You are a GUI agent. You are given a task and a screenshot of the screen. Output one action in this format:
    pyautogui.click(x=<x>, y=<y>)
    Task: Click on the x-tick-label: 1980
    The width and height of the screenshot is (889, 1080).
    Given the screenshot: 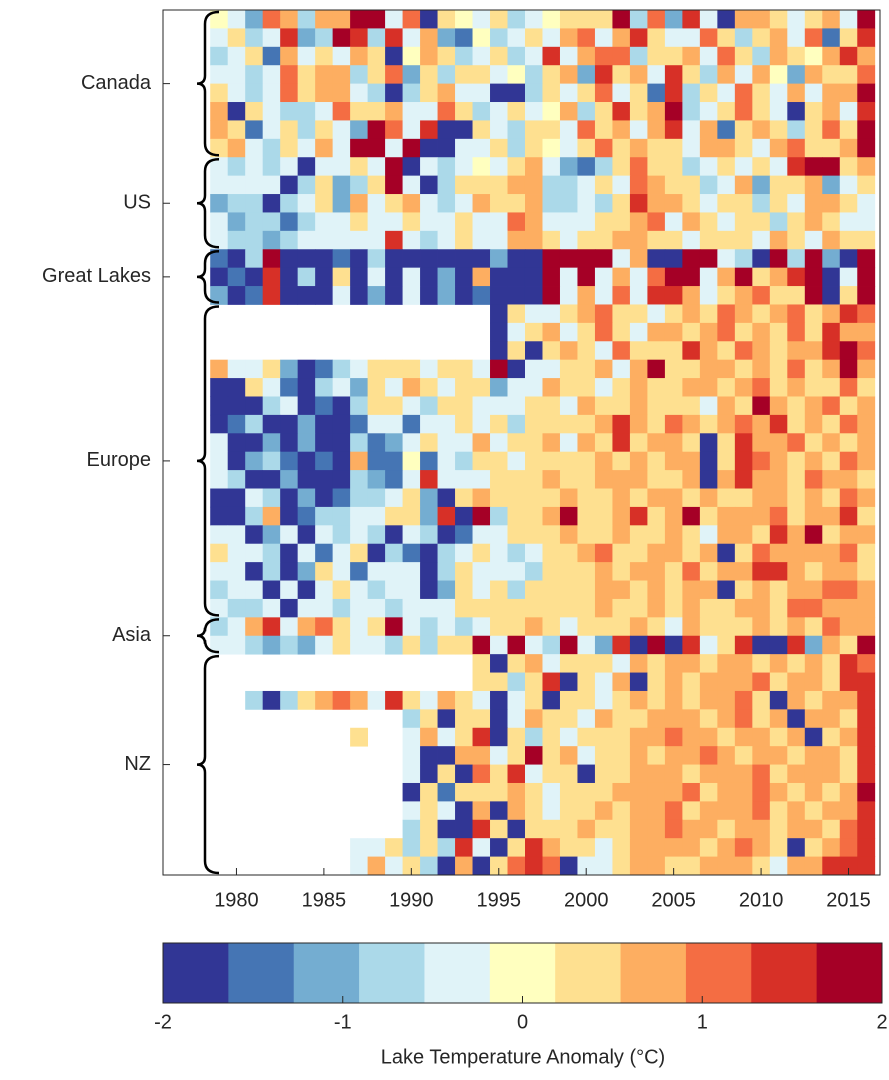 What is the action you would take?
    pyautogui.click(x=236, y=900)
    